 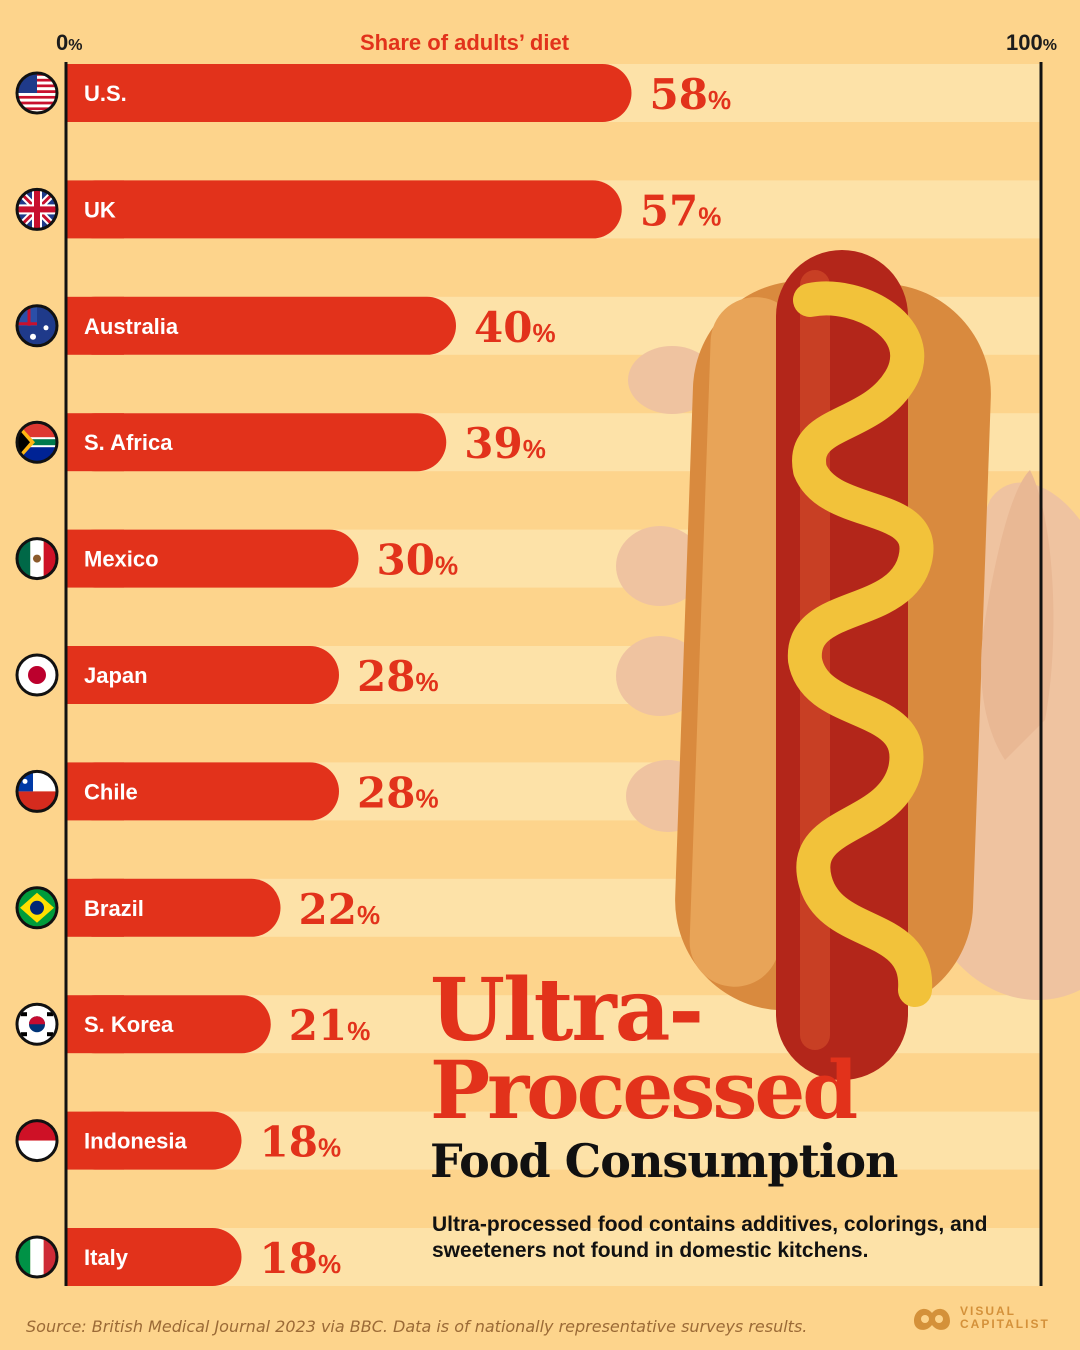 I want to click on south-korea-flag-icon, so click(x=37, y=1024).